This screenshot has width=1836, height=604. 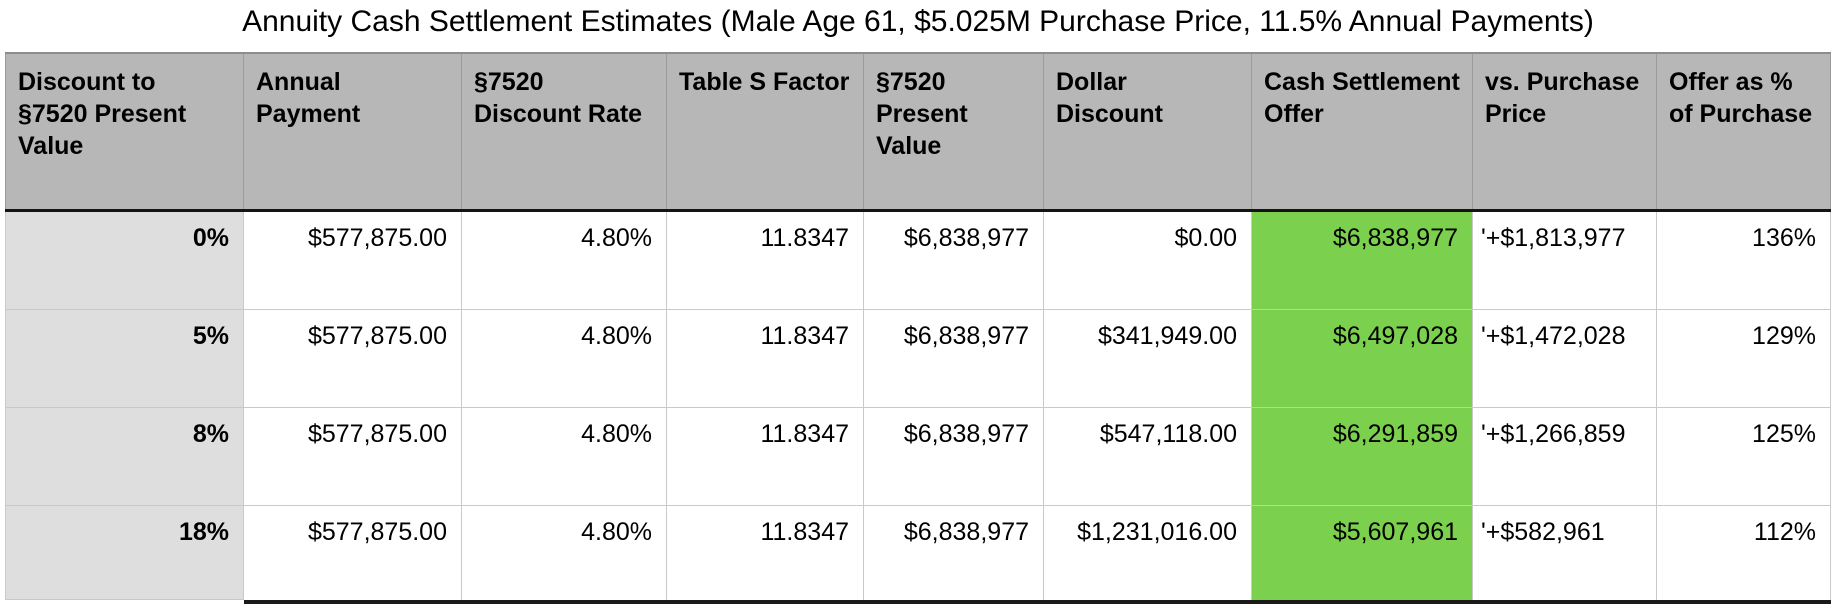 I want to click on table-bottom-border, so click(x=1037, y=602).